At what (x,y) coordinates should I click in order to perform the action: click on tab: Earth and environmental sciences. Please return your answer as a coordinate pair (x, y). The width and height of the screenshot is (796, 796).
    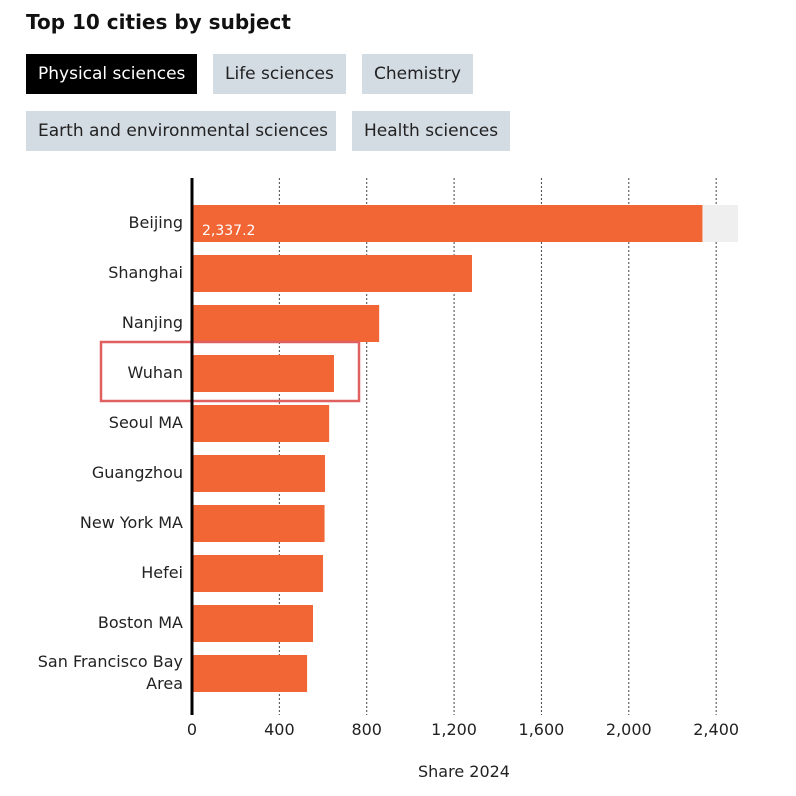
    Looking at the image, I should click on (181, 131).